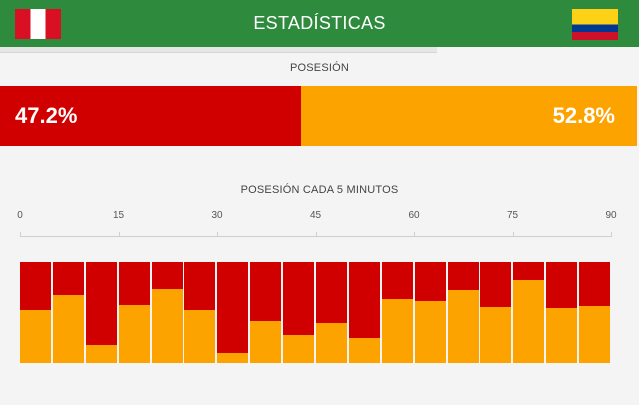 The height and width of the screenshot is (405, 639). I want to click on away-possession-value: 52.8%, so click(583, 115).